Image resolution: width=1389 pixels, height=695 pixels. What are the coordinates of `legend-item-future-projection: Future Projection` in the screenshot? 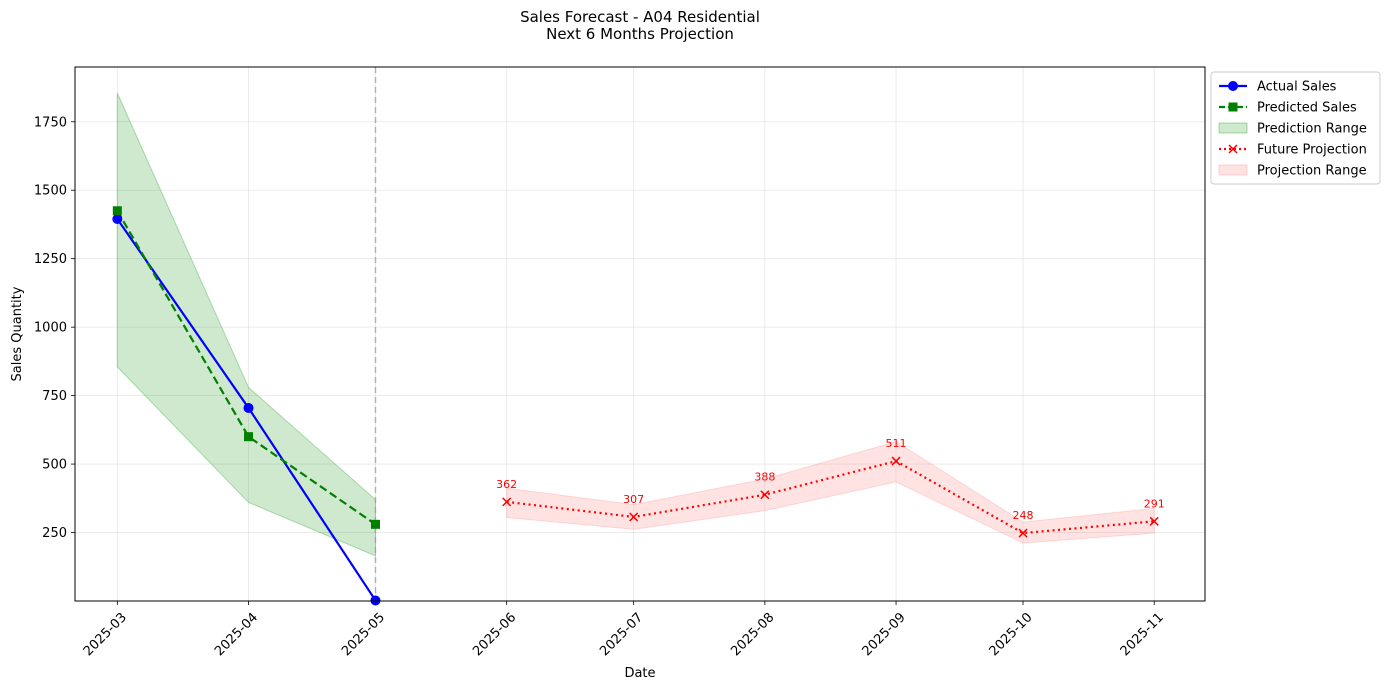 It's located at (1293, 150).